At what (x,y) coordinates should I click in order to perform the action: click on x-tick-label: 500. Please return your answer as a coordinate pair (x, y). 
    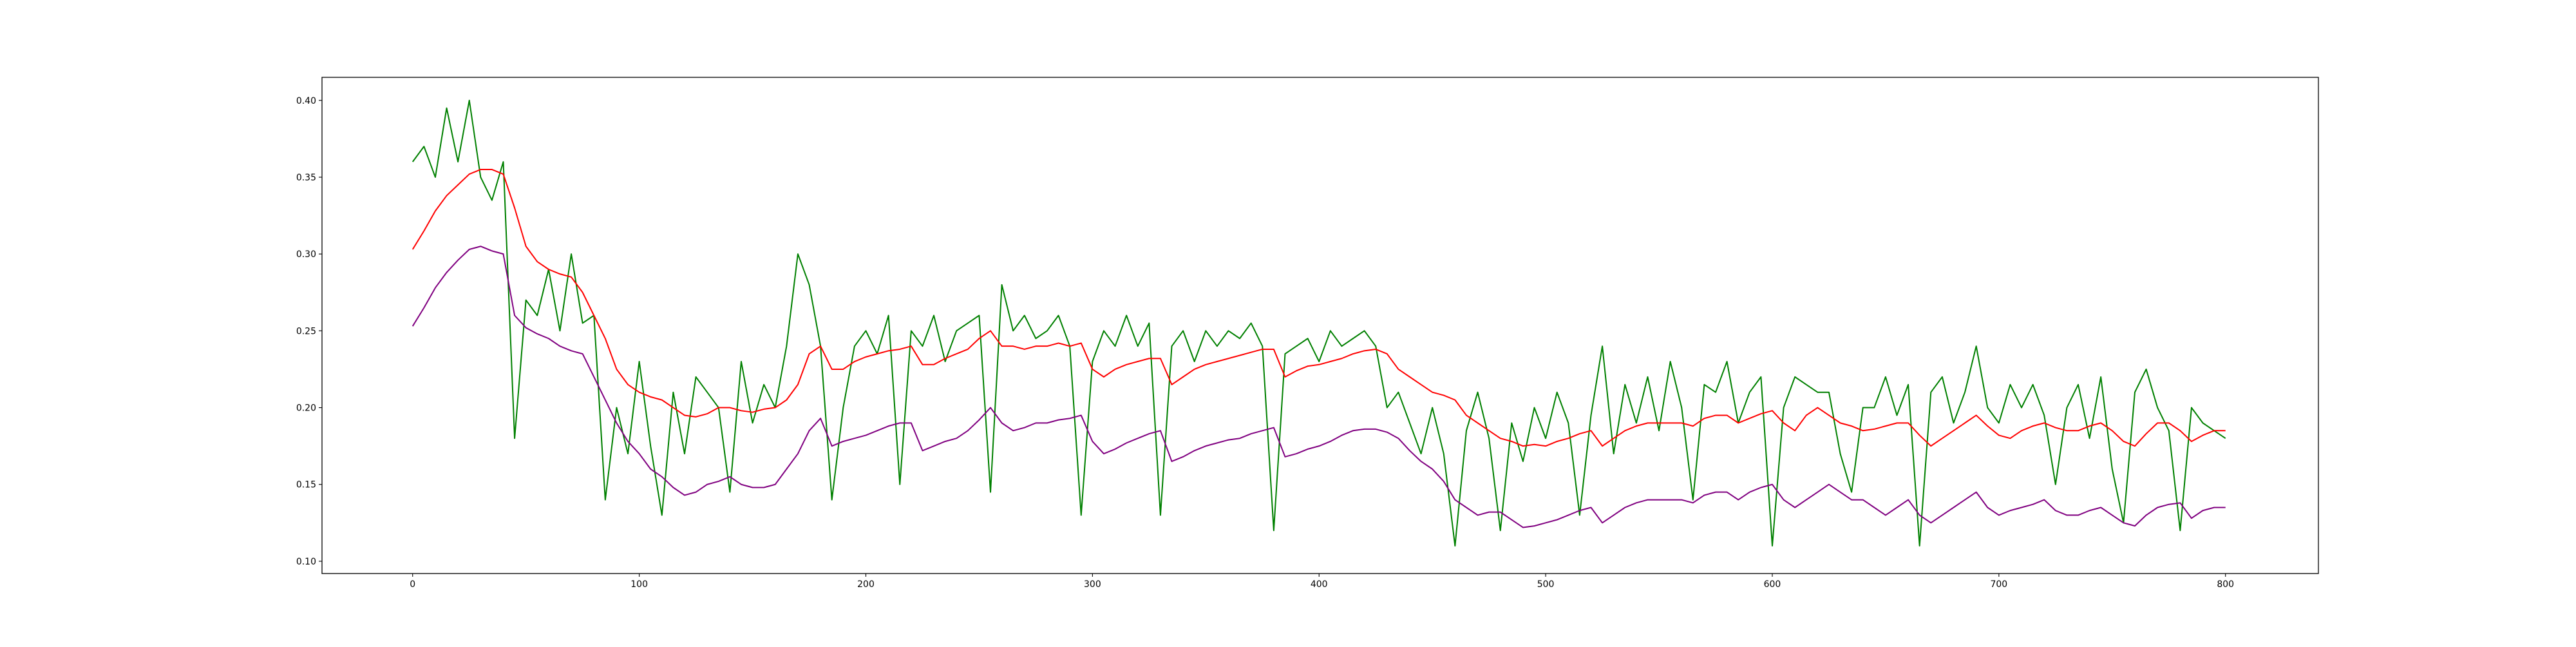
    Looking at the image, I should click on (1546, 584).